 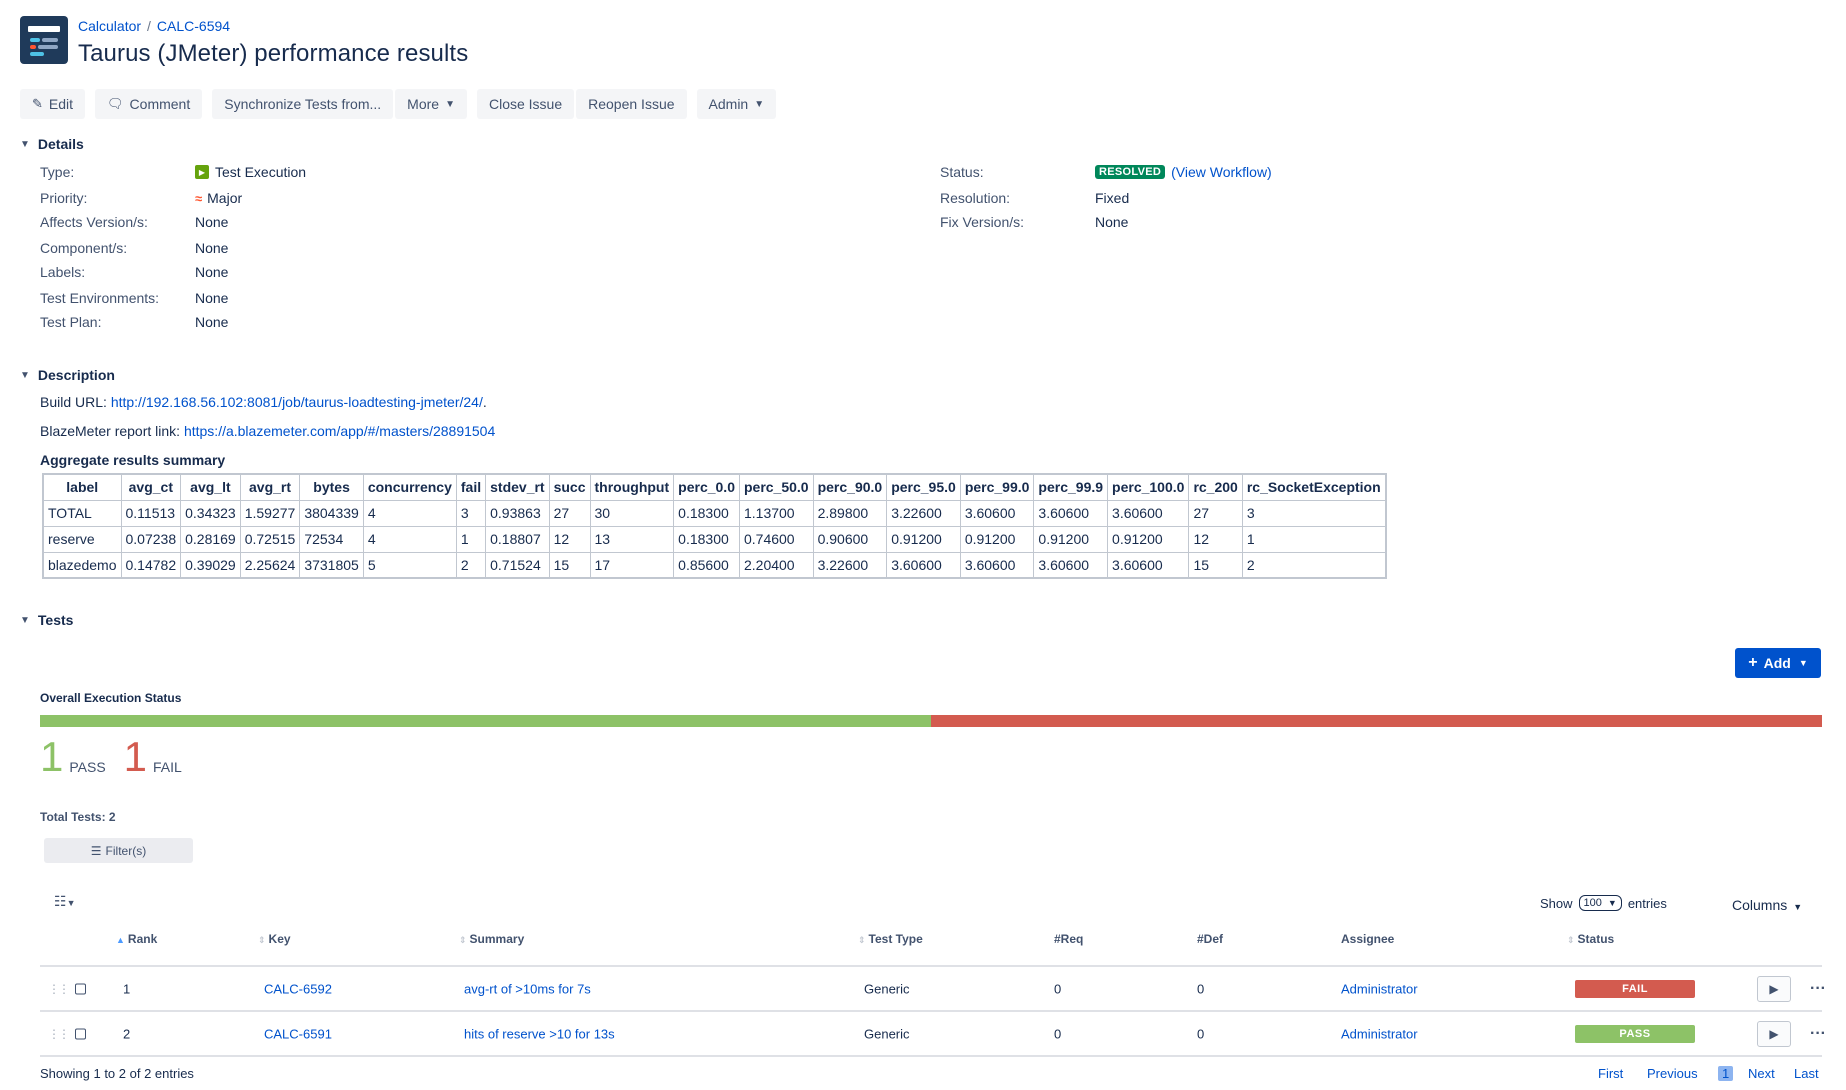 I want to click on fail-count-label: FAIL, so click(x=167, y=767).